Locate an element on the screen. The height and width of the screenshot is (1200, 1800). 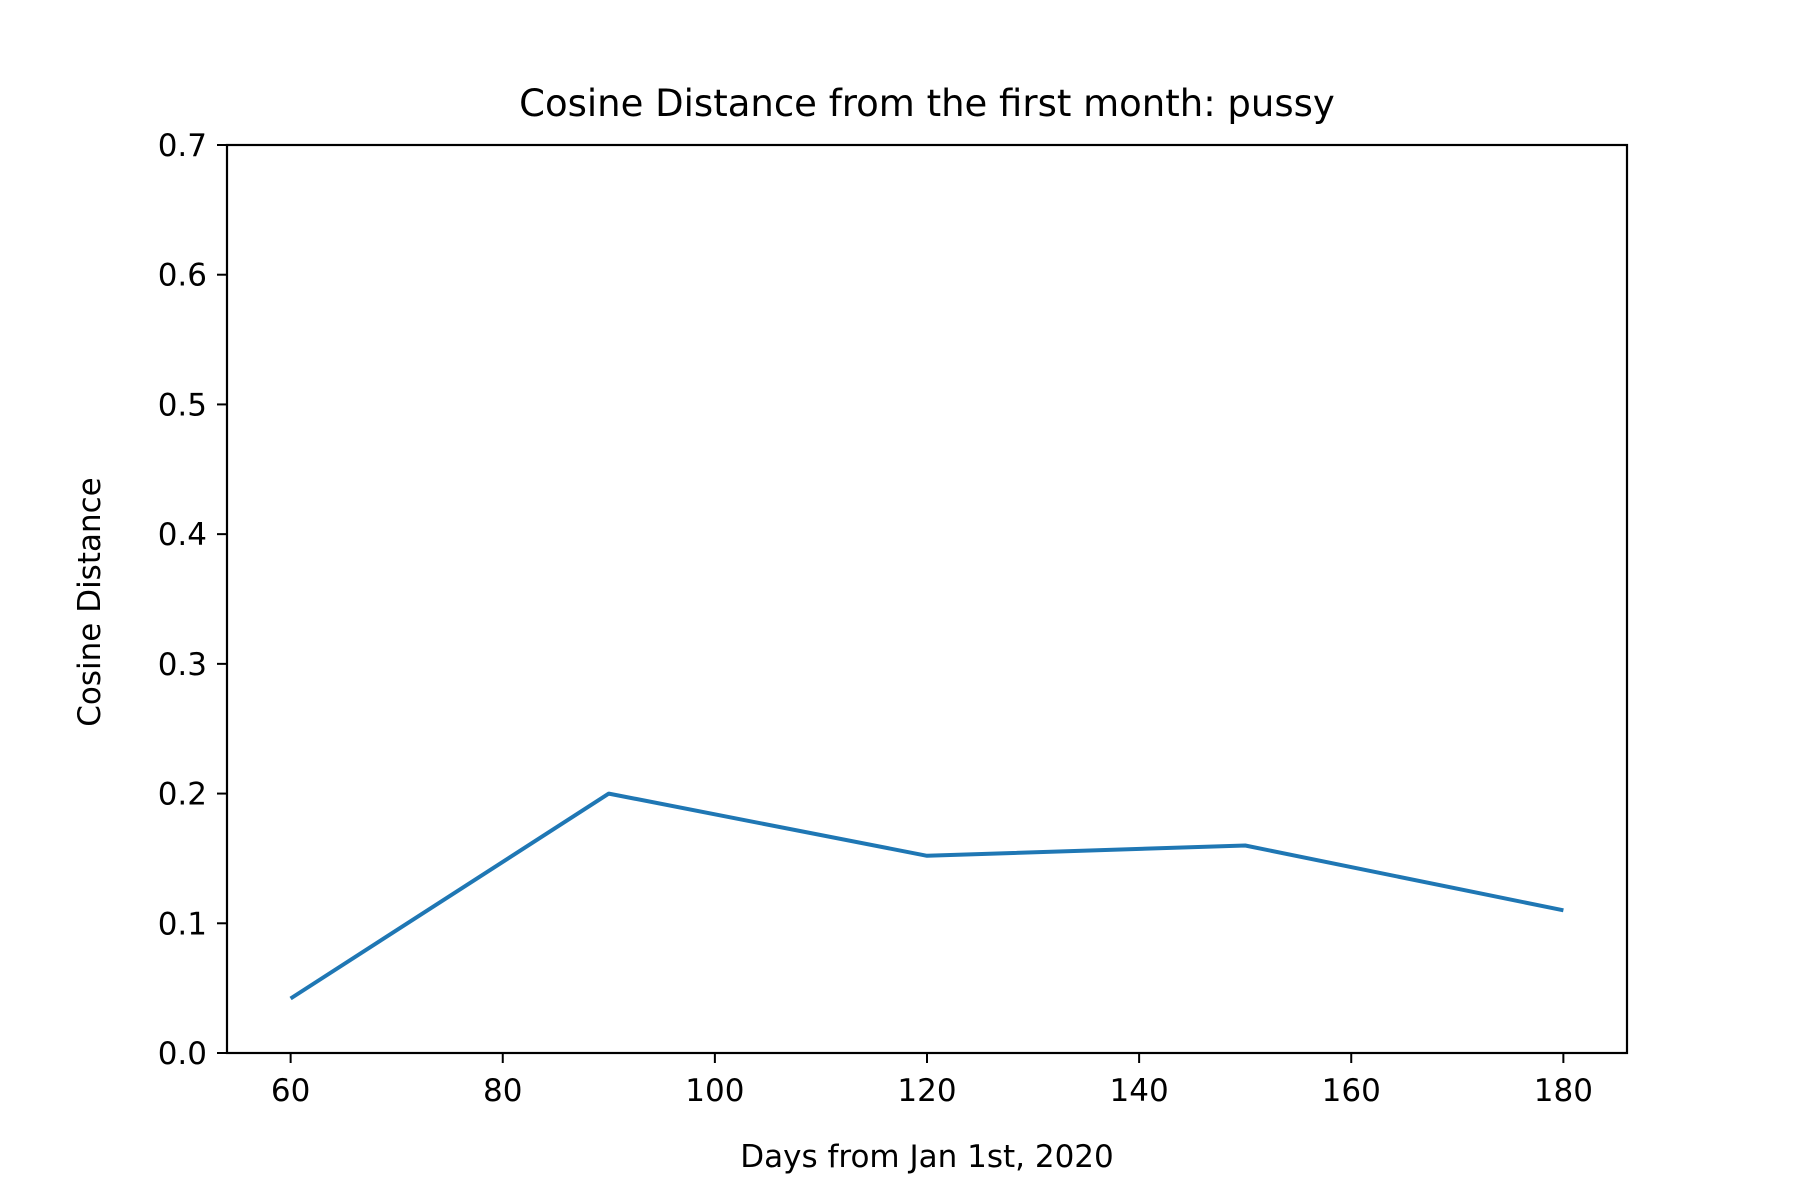
x-tick-label: 180 is located at coordinates (1563, 1091).